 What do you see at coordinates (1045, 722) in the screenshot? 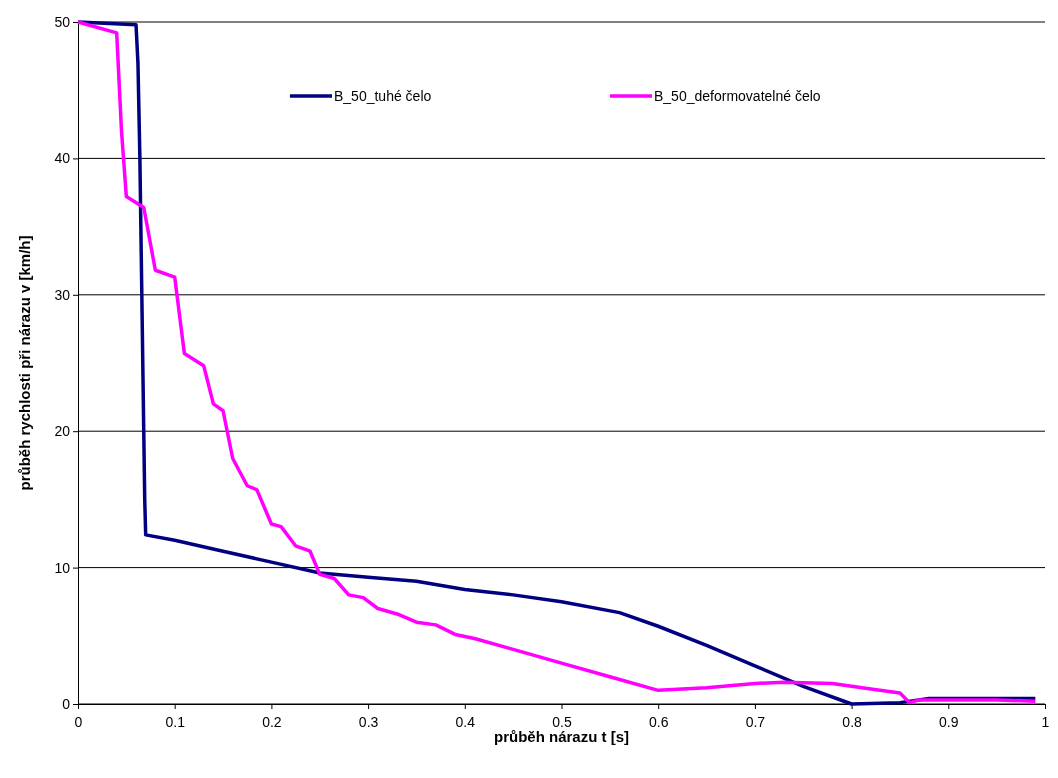
I see `x-tick-label: 1` at bounding box center [1045, 722].